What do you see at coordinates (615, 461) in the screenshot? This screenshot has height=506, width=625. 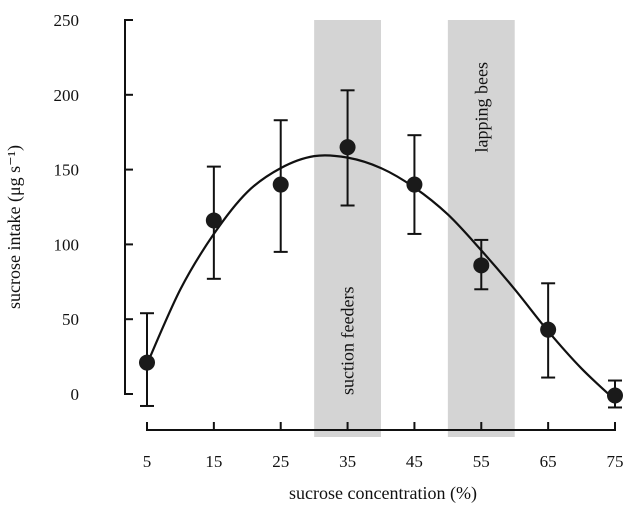 I see `x-tick-label-7: 75` at bounding box center [615, 461].